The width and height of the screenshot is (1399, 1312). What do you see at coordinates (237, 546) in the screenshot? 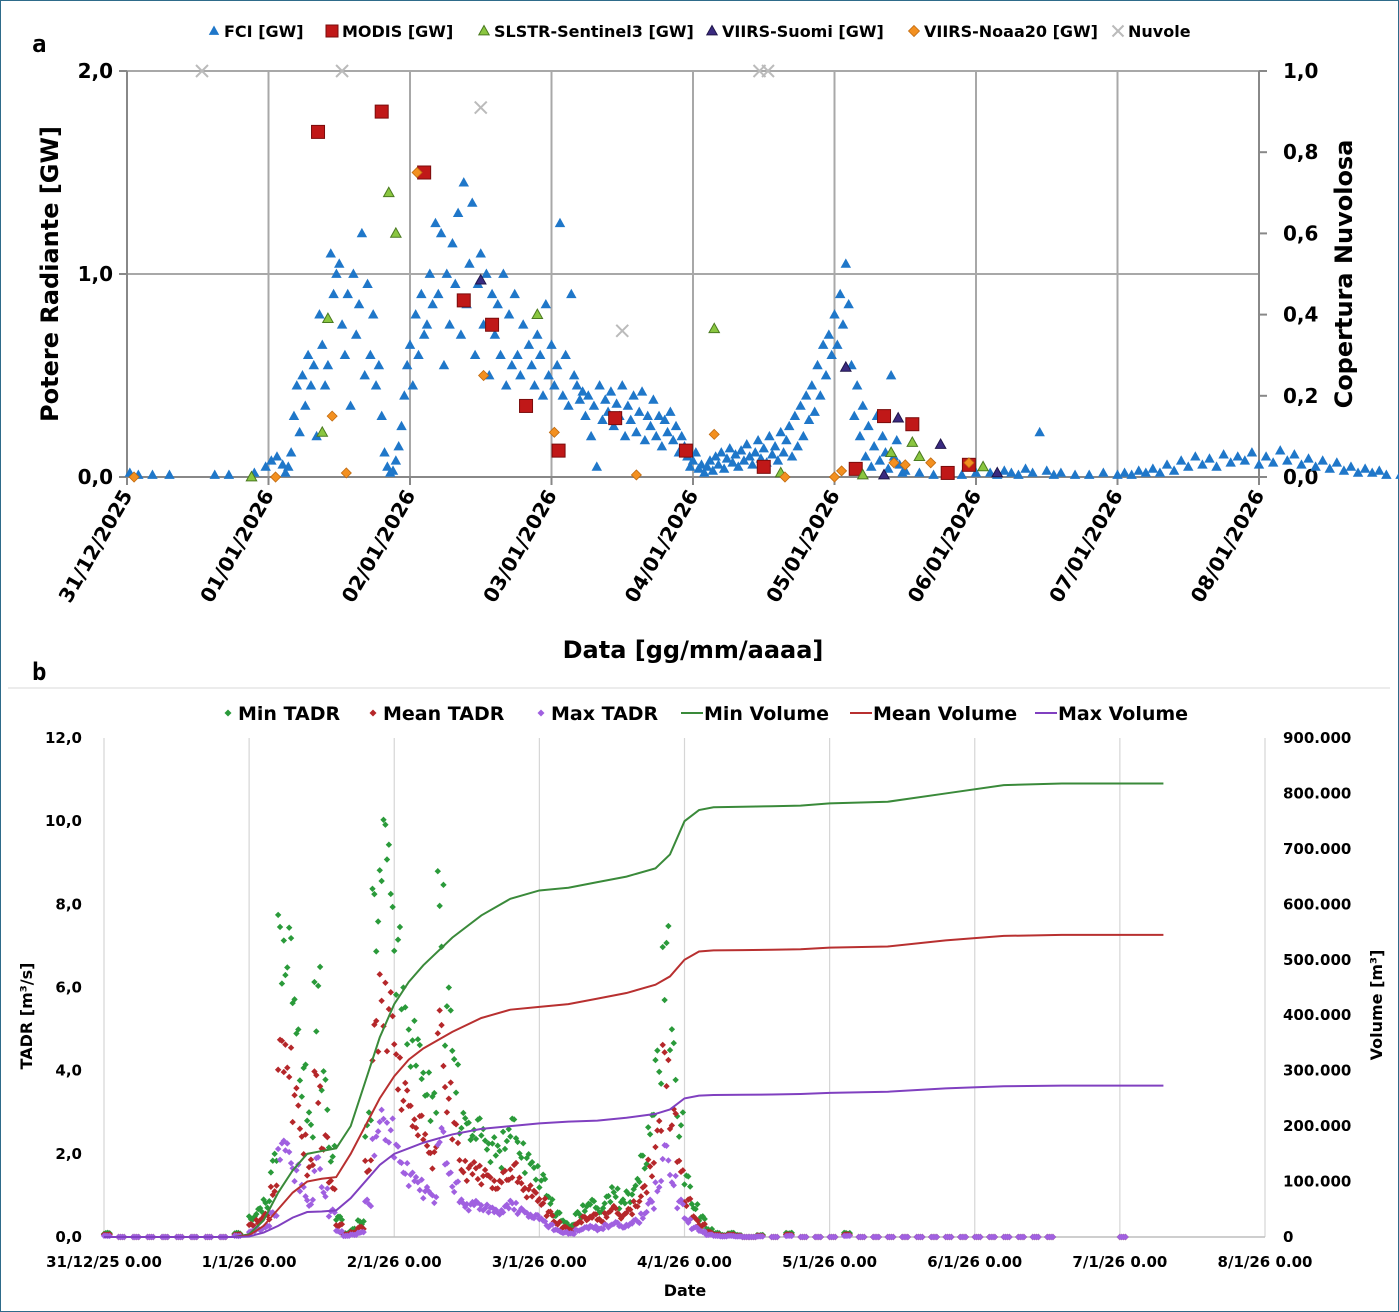
I see `x-tick-label: 01/01/2026` at bounding box center [237, 546].